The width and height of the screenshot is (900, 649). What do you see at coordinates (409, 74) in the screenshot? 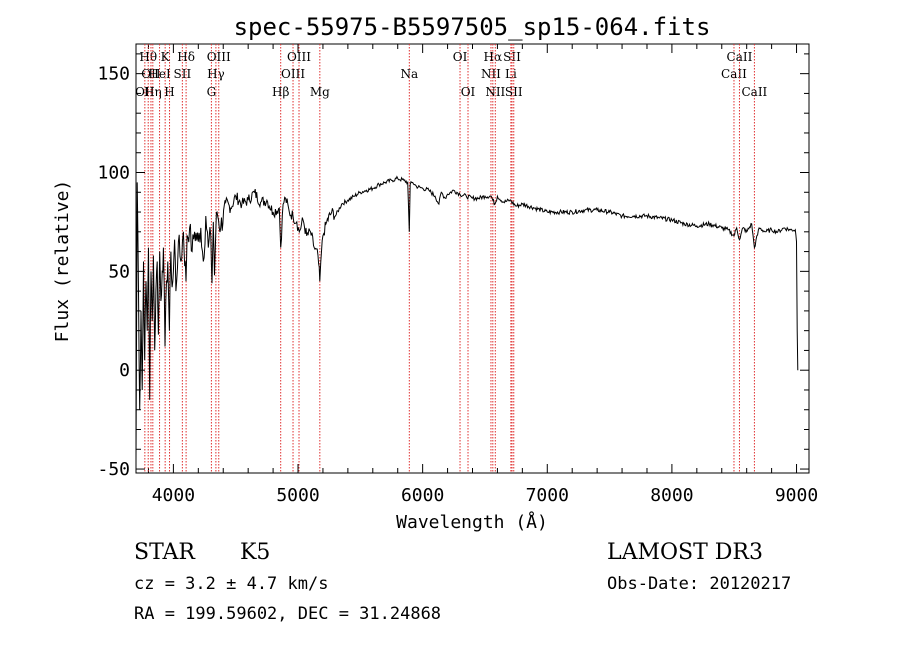
I see `spectral-line-label: Na` at bounding box center [409, 74].